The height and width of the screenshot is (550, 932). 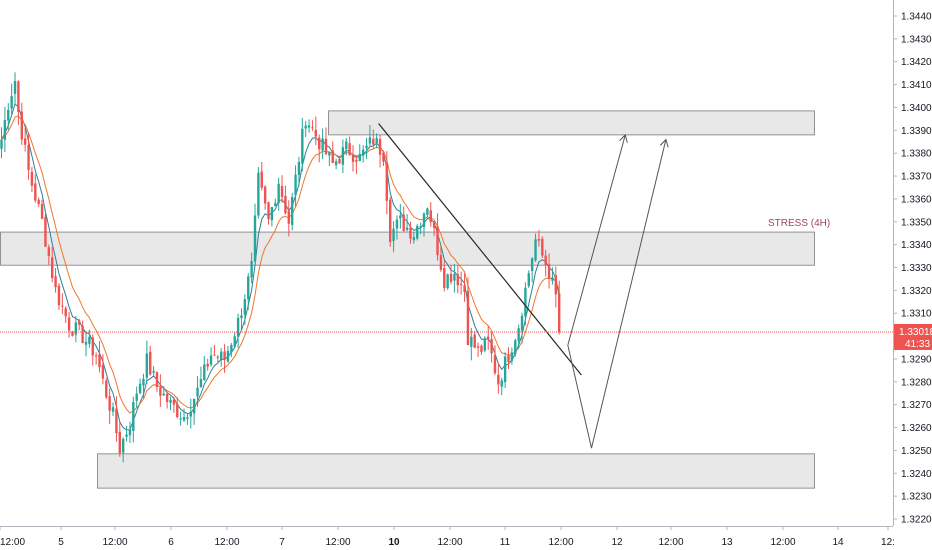 I want to click on y-tick-label: 1.33500, so click(x=916, y=222).